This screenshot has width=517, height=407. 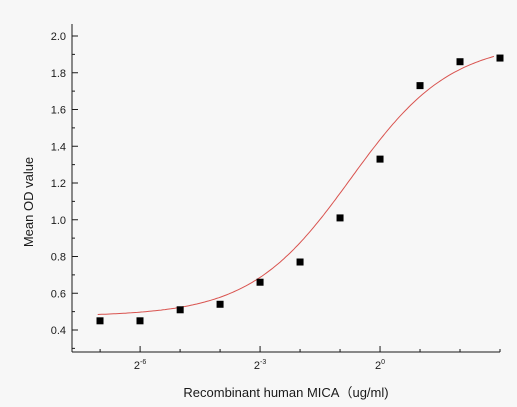 I want to click on y-ticks: 0.4 0.6 0.8 1.0 1.2 1.4 1.6 1.8 2.0, so click(x=64, y=190).